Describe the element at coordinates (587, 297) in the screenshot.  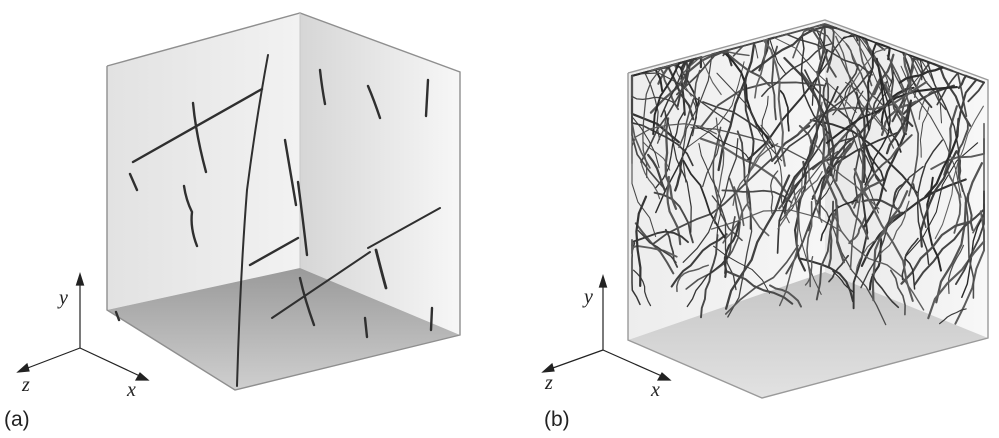
I see `axis-label-y-b: y` at that location.